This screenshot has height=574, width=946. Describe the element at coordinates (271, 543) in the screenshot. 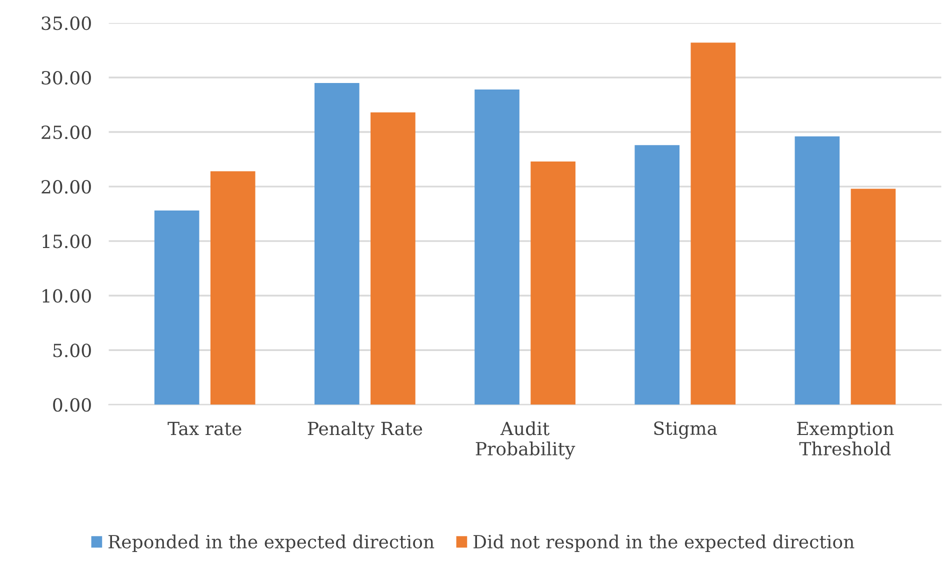

I see `legend-label: Reponded in the expected direction` at that location.